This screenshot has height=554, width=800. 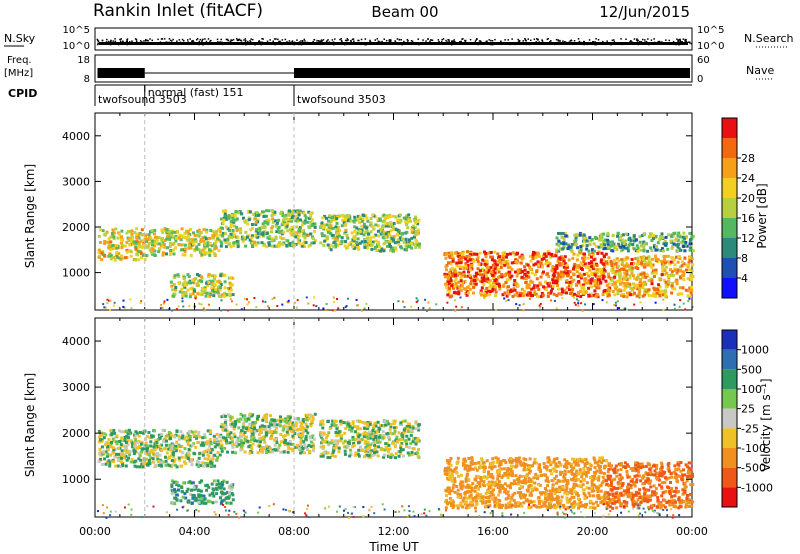 I want to click on date-label: 12/Jun/2015, so click(x=644, y=12).